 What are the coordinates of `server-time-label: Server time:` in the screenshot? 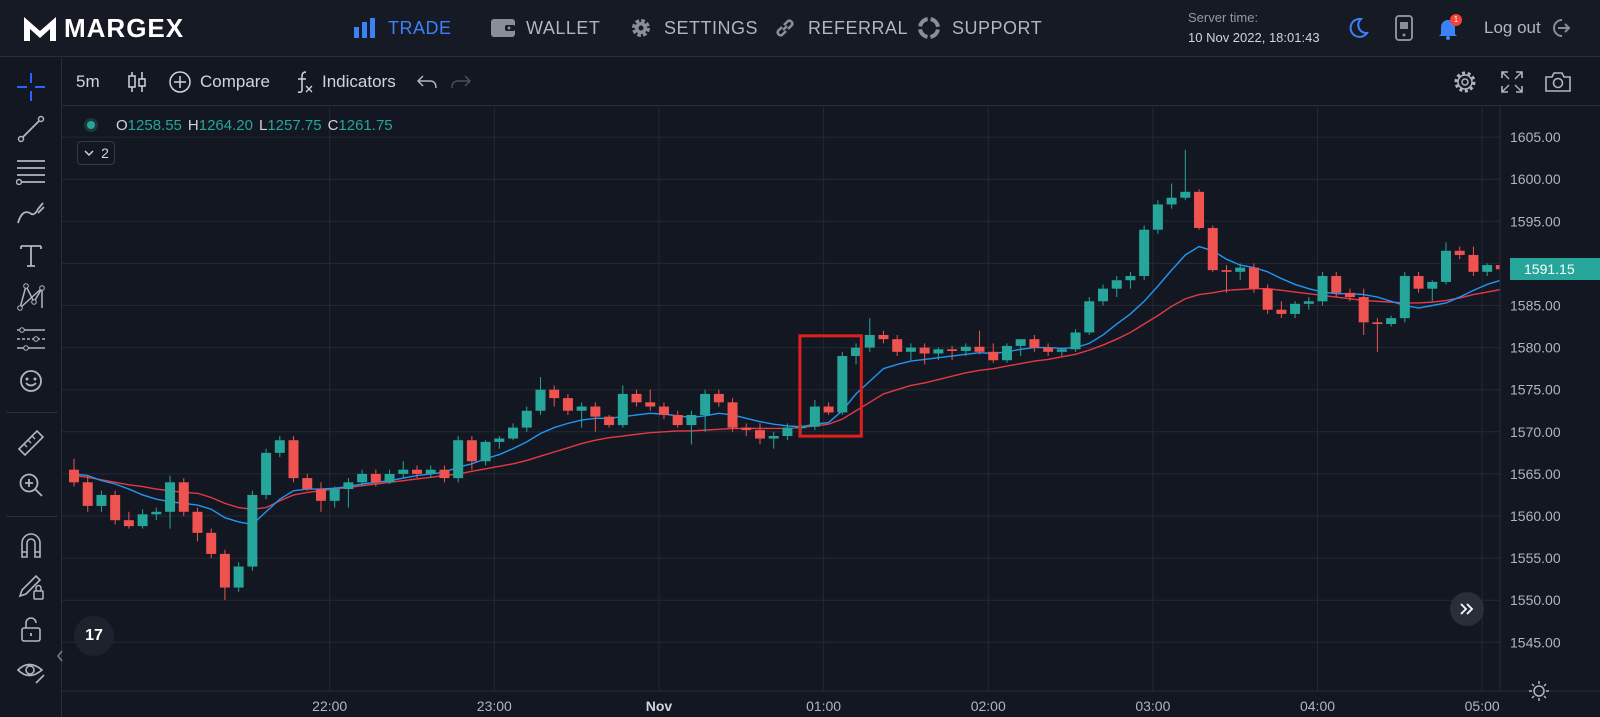 It's located at (1223, 17).